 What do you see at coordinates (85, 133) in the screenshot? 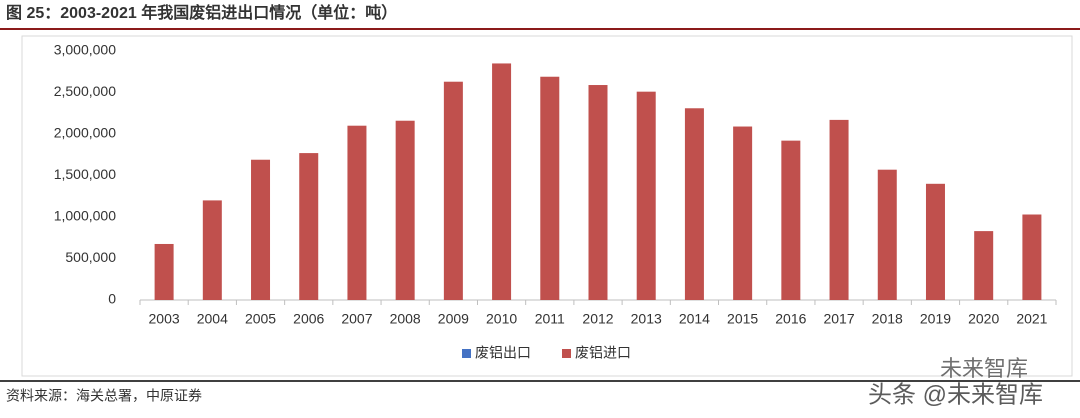
I see `y-tick-label: 2,000,000` at bounding box center [85, 133].